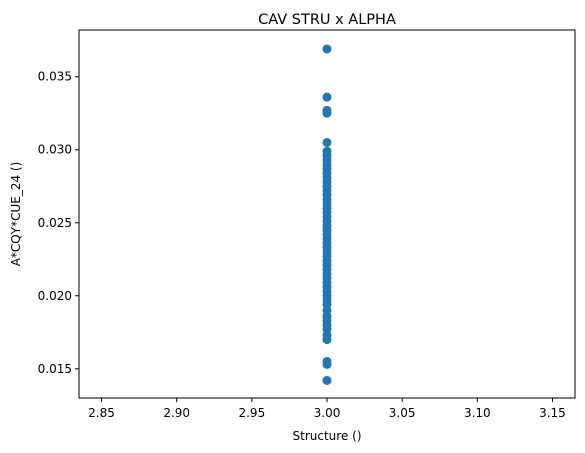 This screenshot has height=453, width=585. What do you see at coordinates (55, 150) in the screenshot?
I see `y-tick-label: 0.030` at bounding box center [55, 150].